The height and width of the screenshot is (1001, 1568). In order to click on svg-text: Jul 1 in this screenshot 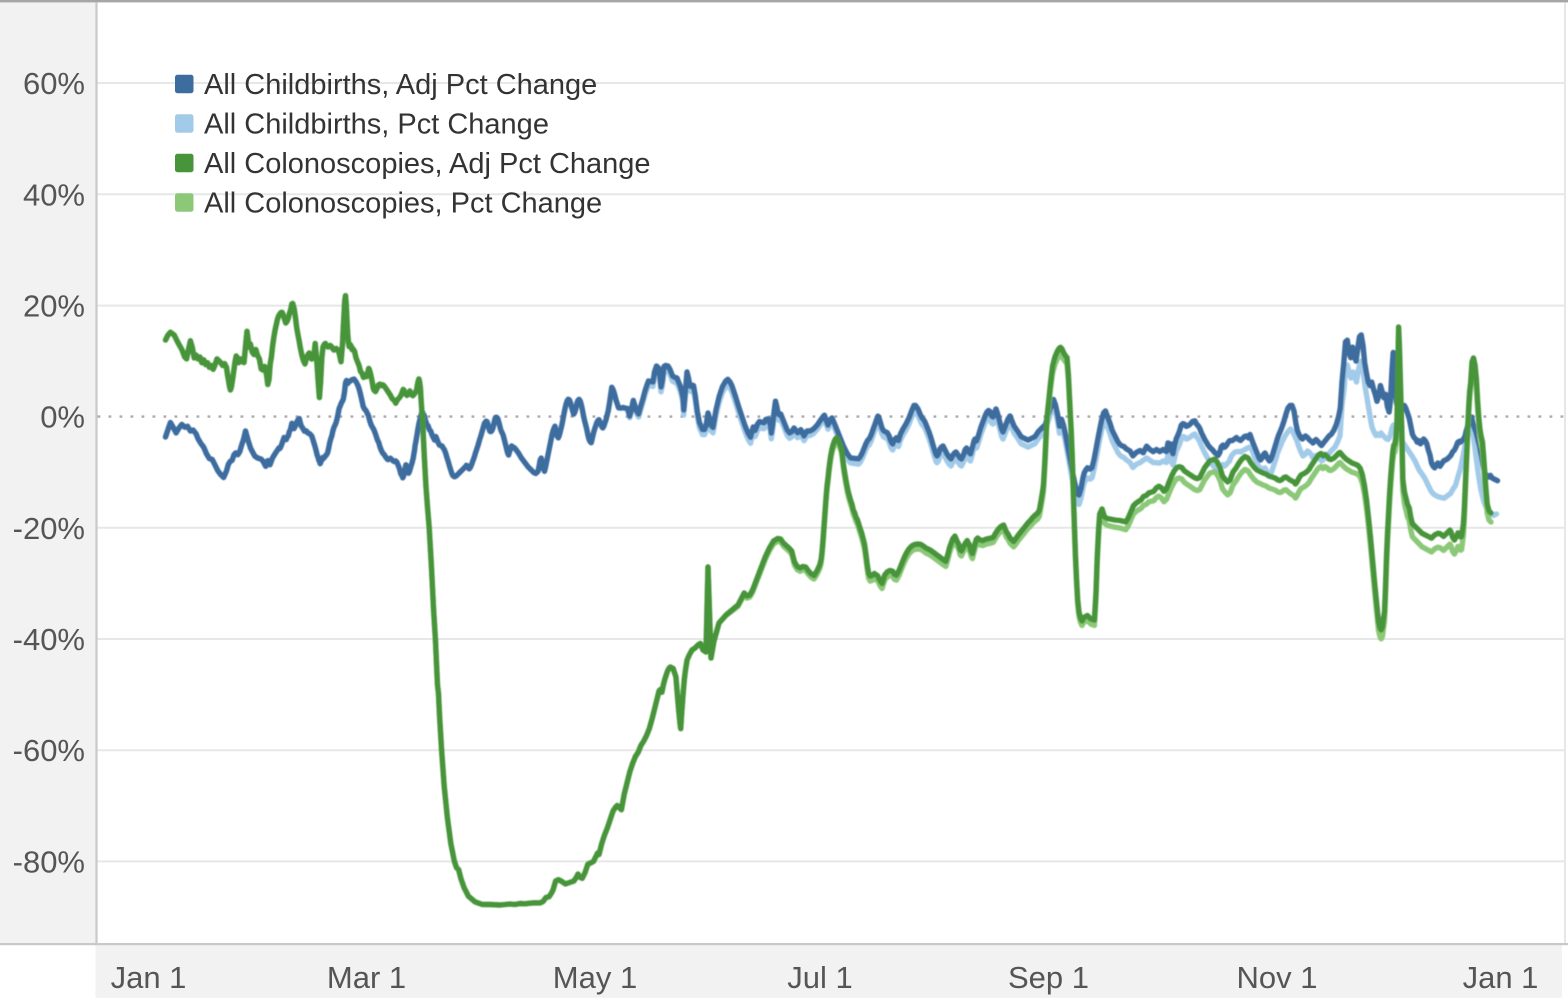, I will do `click(819, 977)`.